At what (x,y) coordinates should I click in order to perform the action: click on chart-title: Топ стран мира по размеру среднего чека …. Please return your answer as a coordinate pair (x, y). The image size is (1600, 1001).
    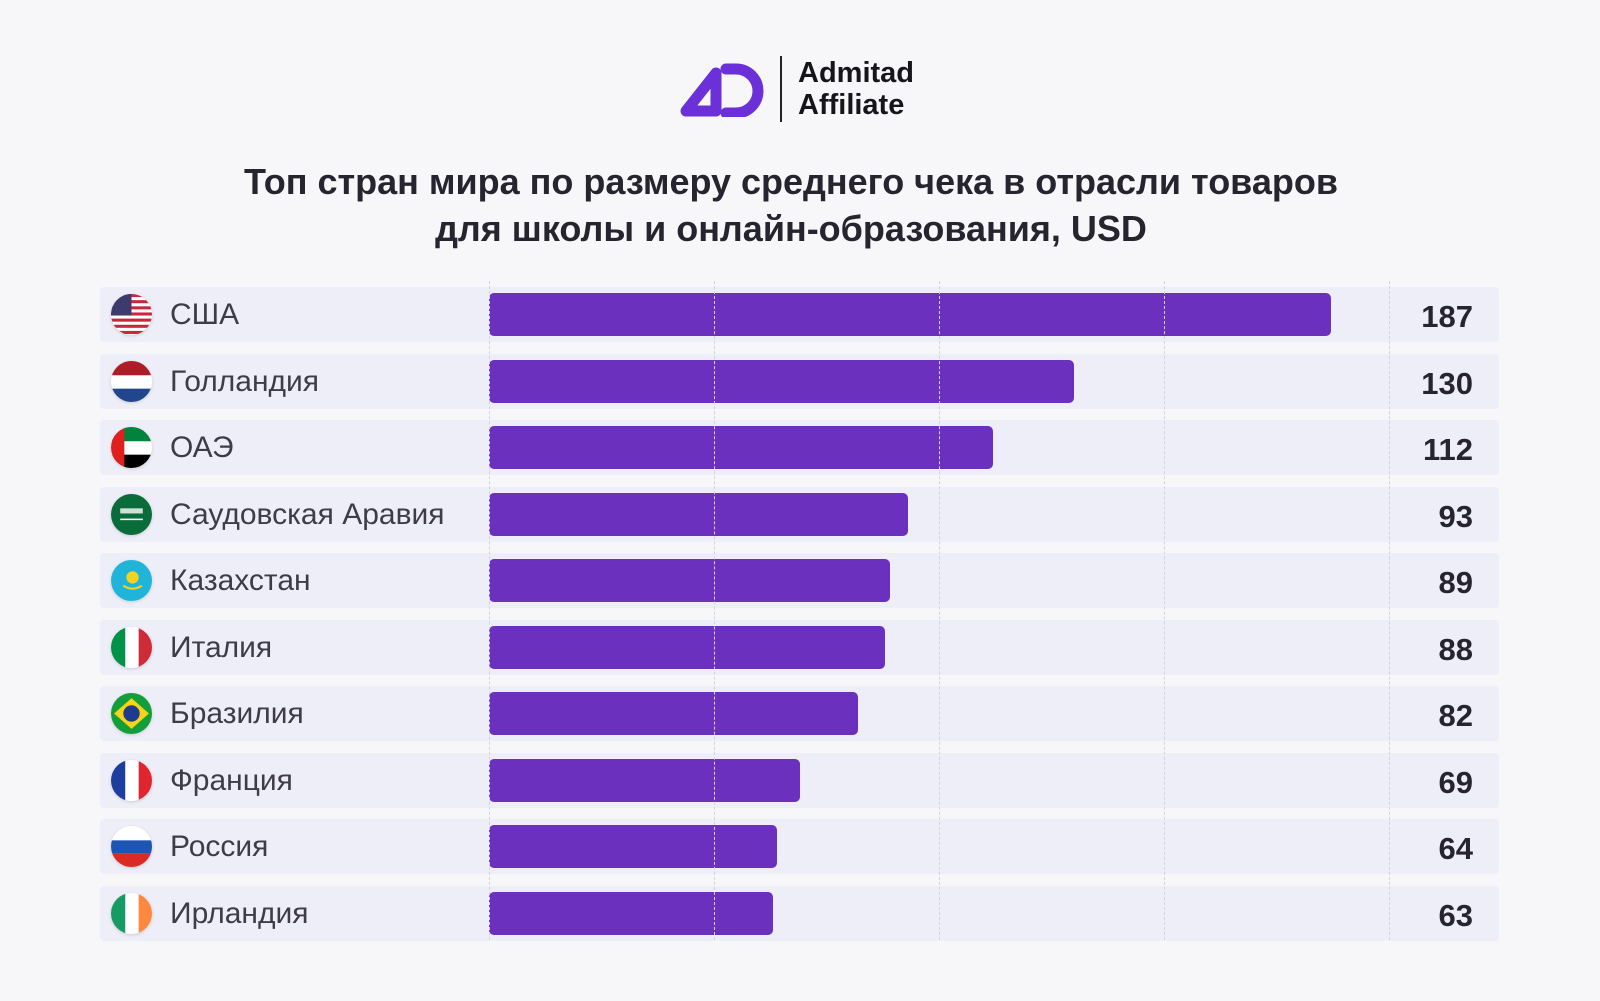
    Looking at the image, I should click on (791, 205).